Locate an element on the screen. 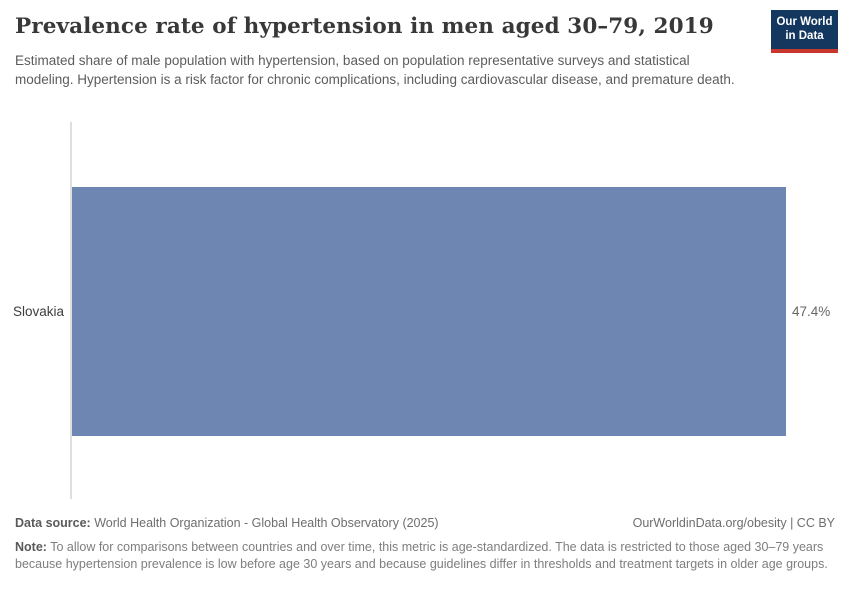  attribution: OurWorldinData.org/obesity | CC BY is located at coordinates (733, 523).